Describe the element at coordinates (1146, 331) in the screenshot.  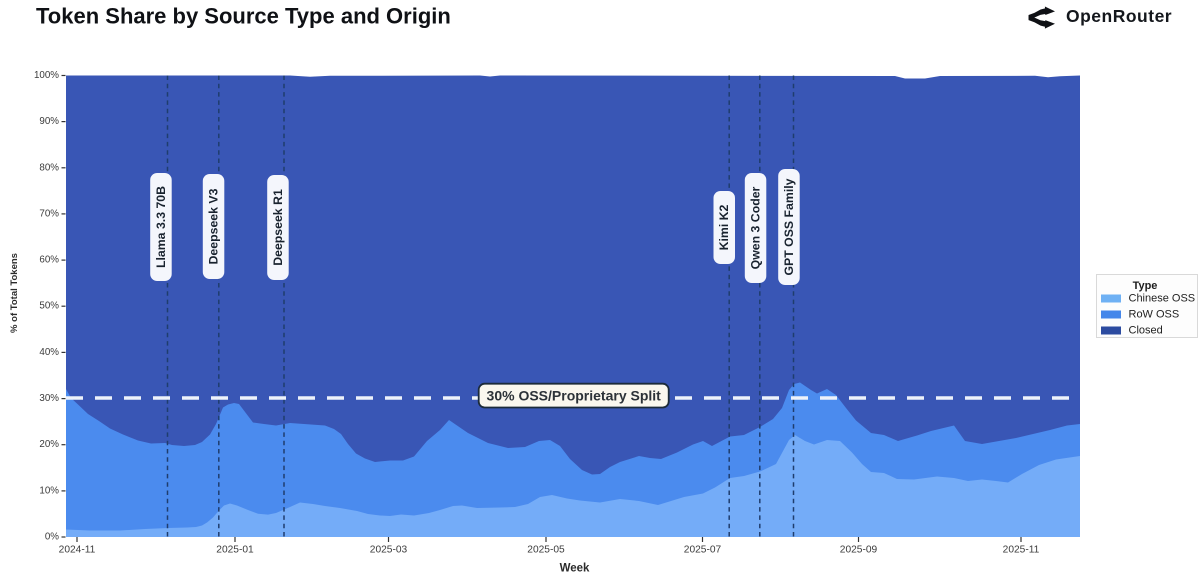
I see `svg-text: Closed` at that location.